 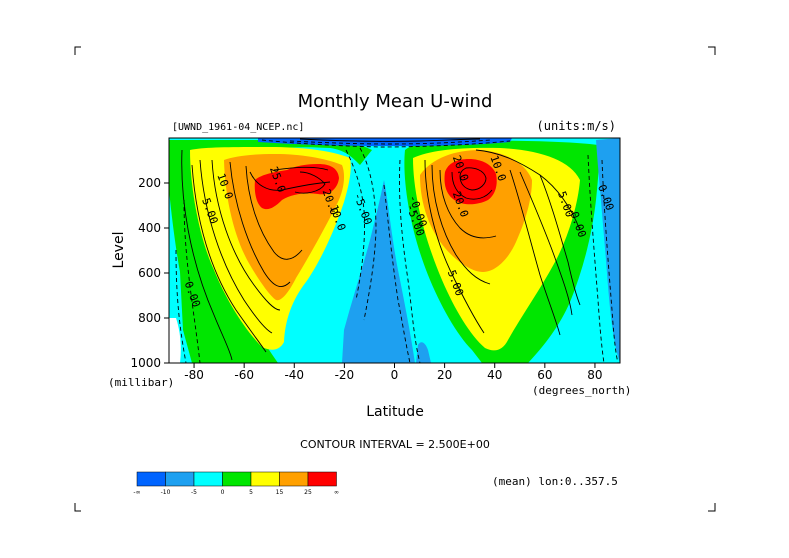 I want to click on x-tick-label: -20, so click(x=345, y=375).